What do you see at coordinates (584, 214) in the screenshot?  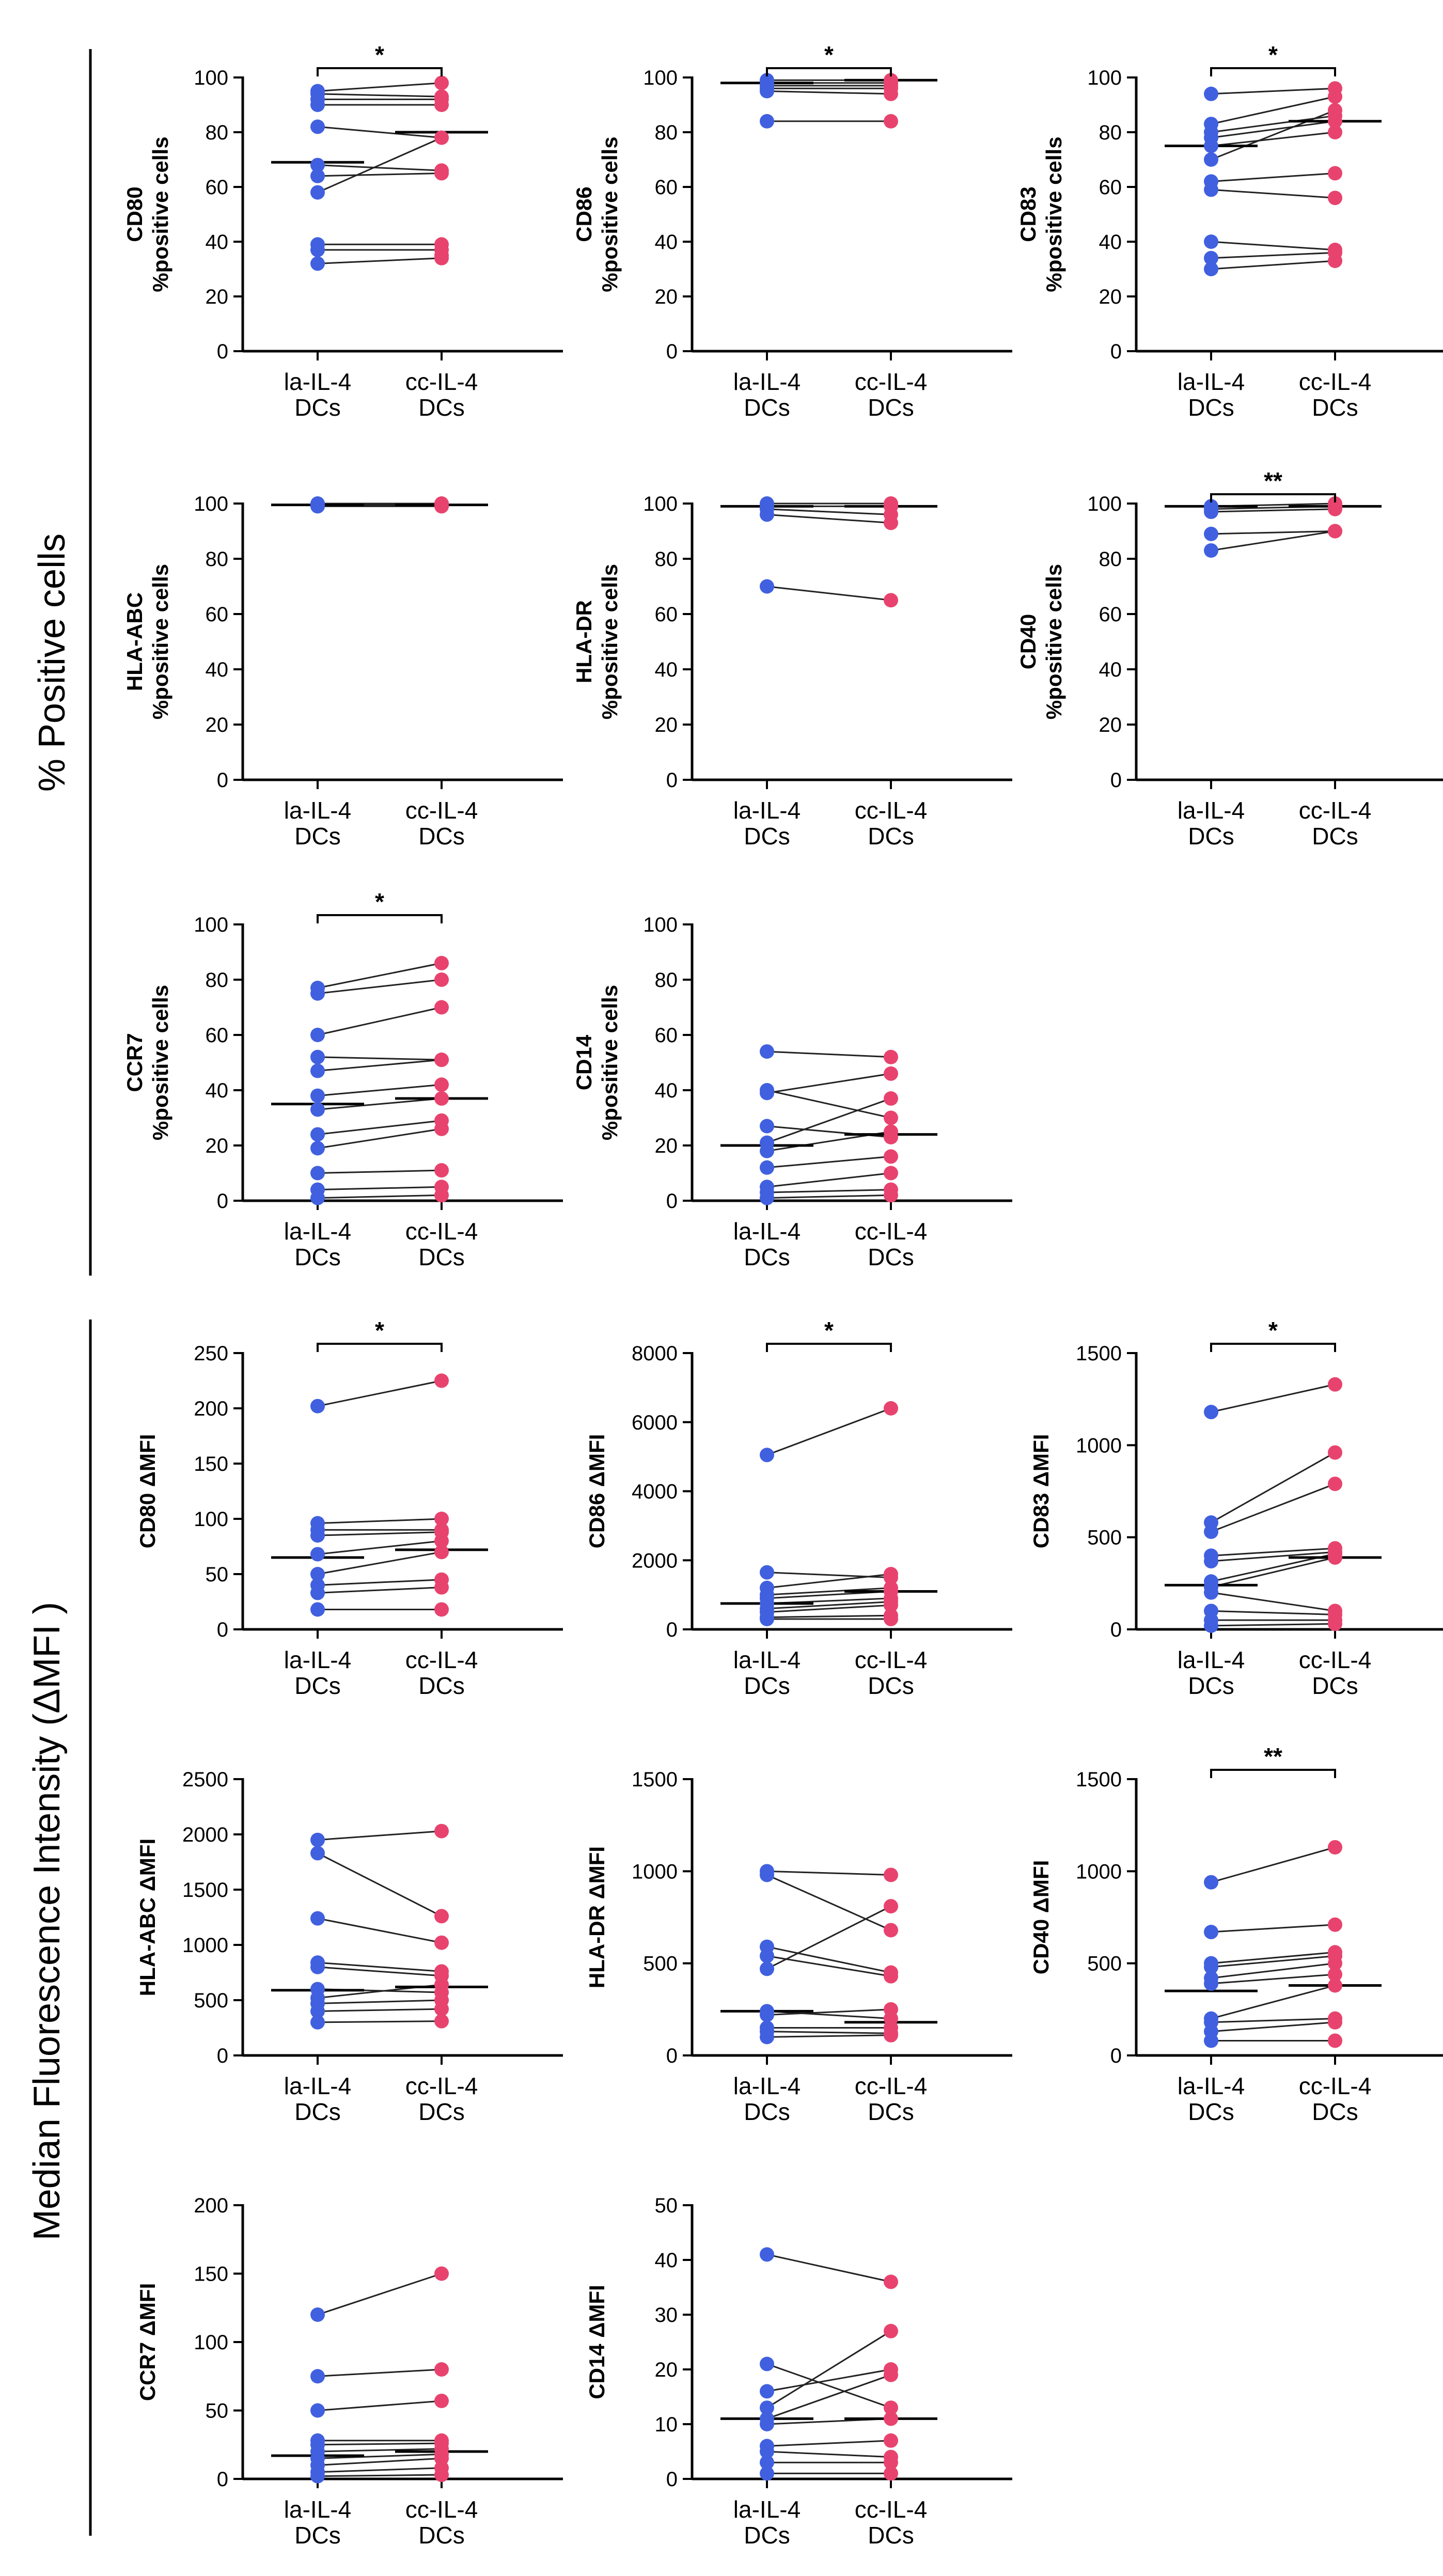 I see `y-axis-label: CD86` at bounding box center [584, 214].